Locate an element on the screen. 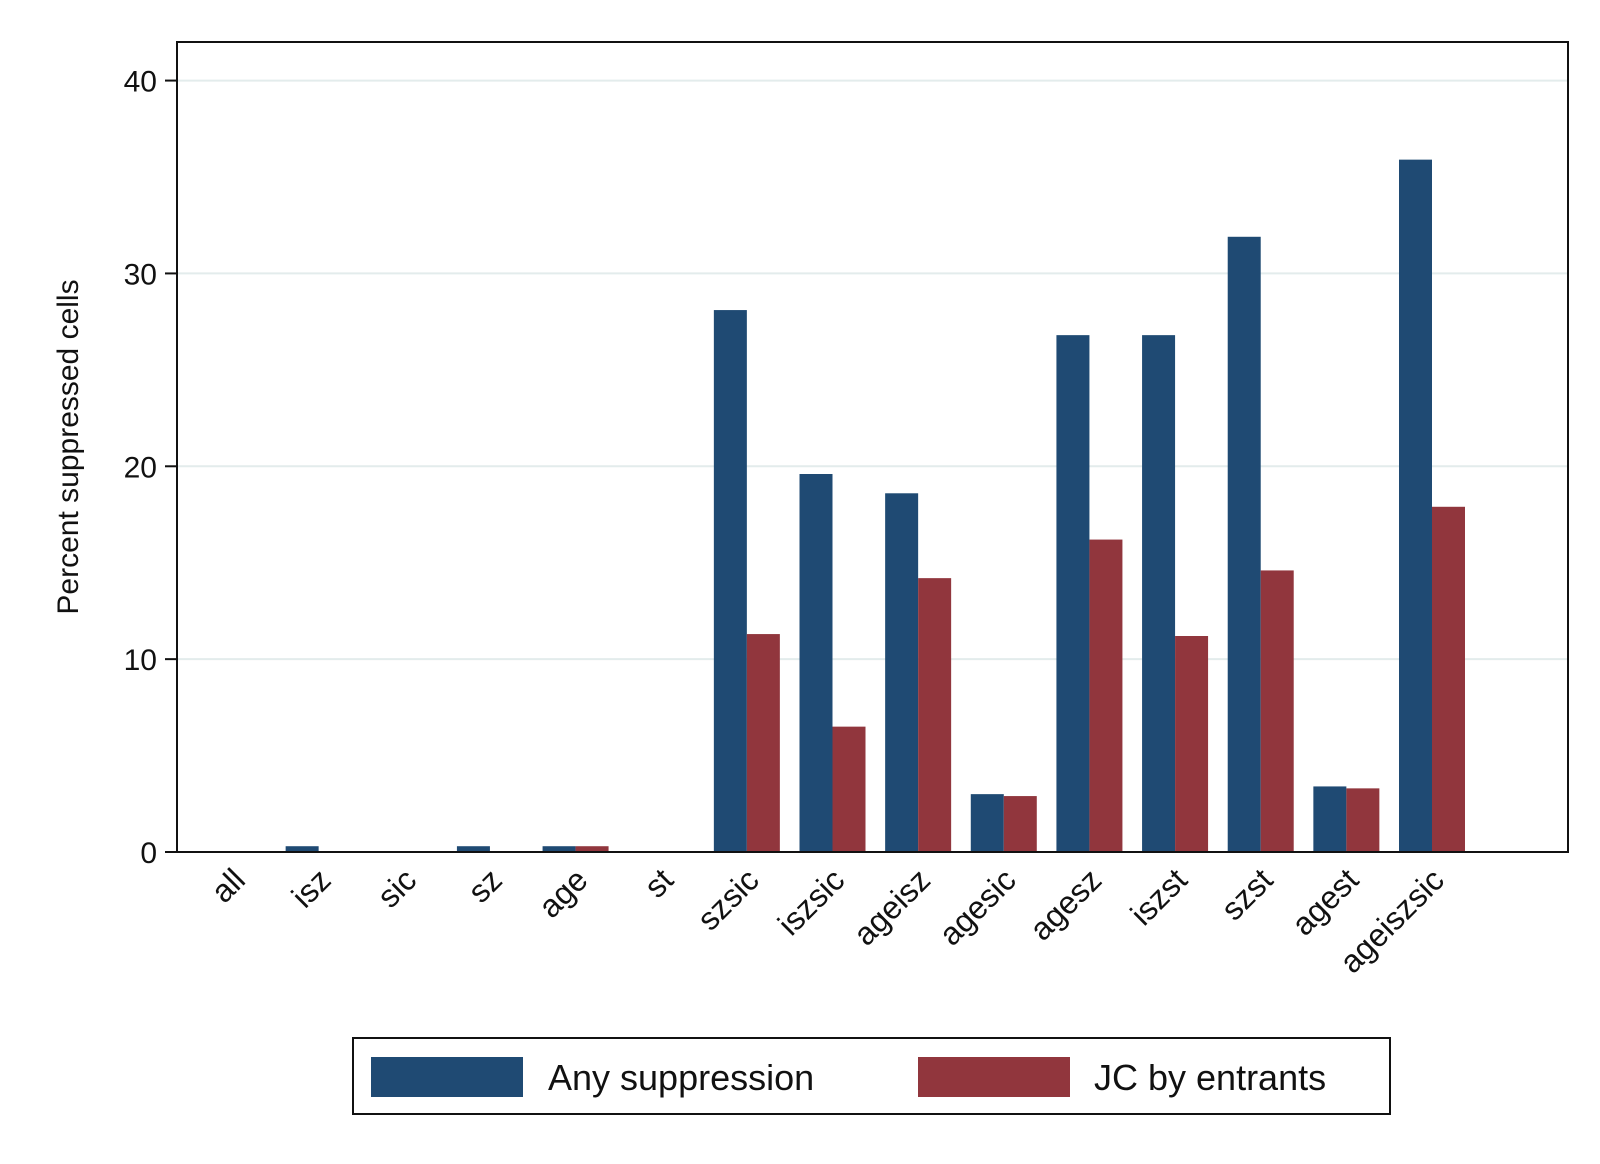 This screenshot has height=1164, width=1600. bar-jc-by-entrants-agesic is located at coordinates (1020, 824).